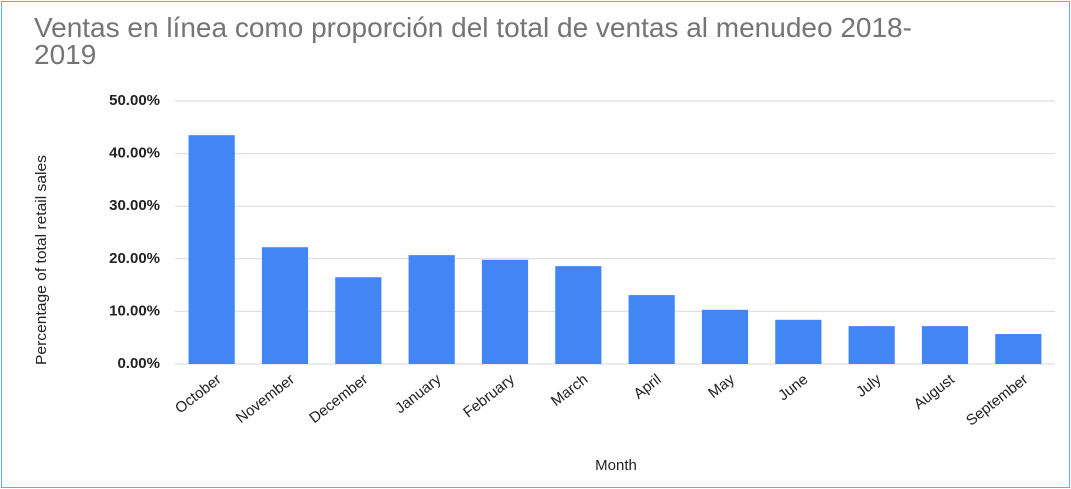 The width and height of the screenshot is (1071, 489). Describe the element at coordinates (418, 394) in the screenshot. I see `x-tick-label: January` at that location.